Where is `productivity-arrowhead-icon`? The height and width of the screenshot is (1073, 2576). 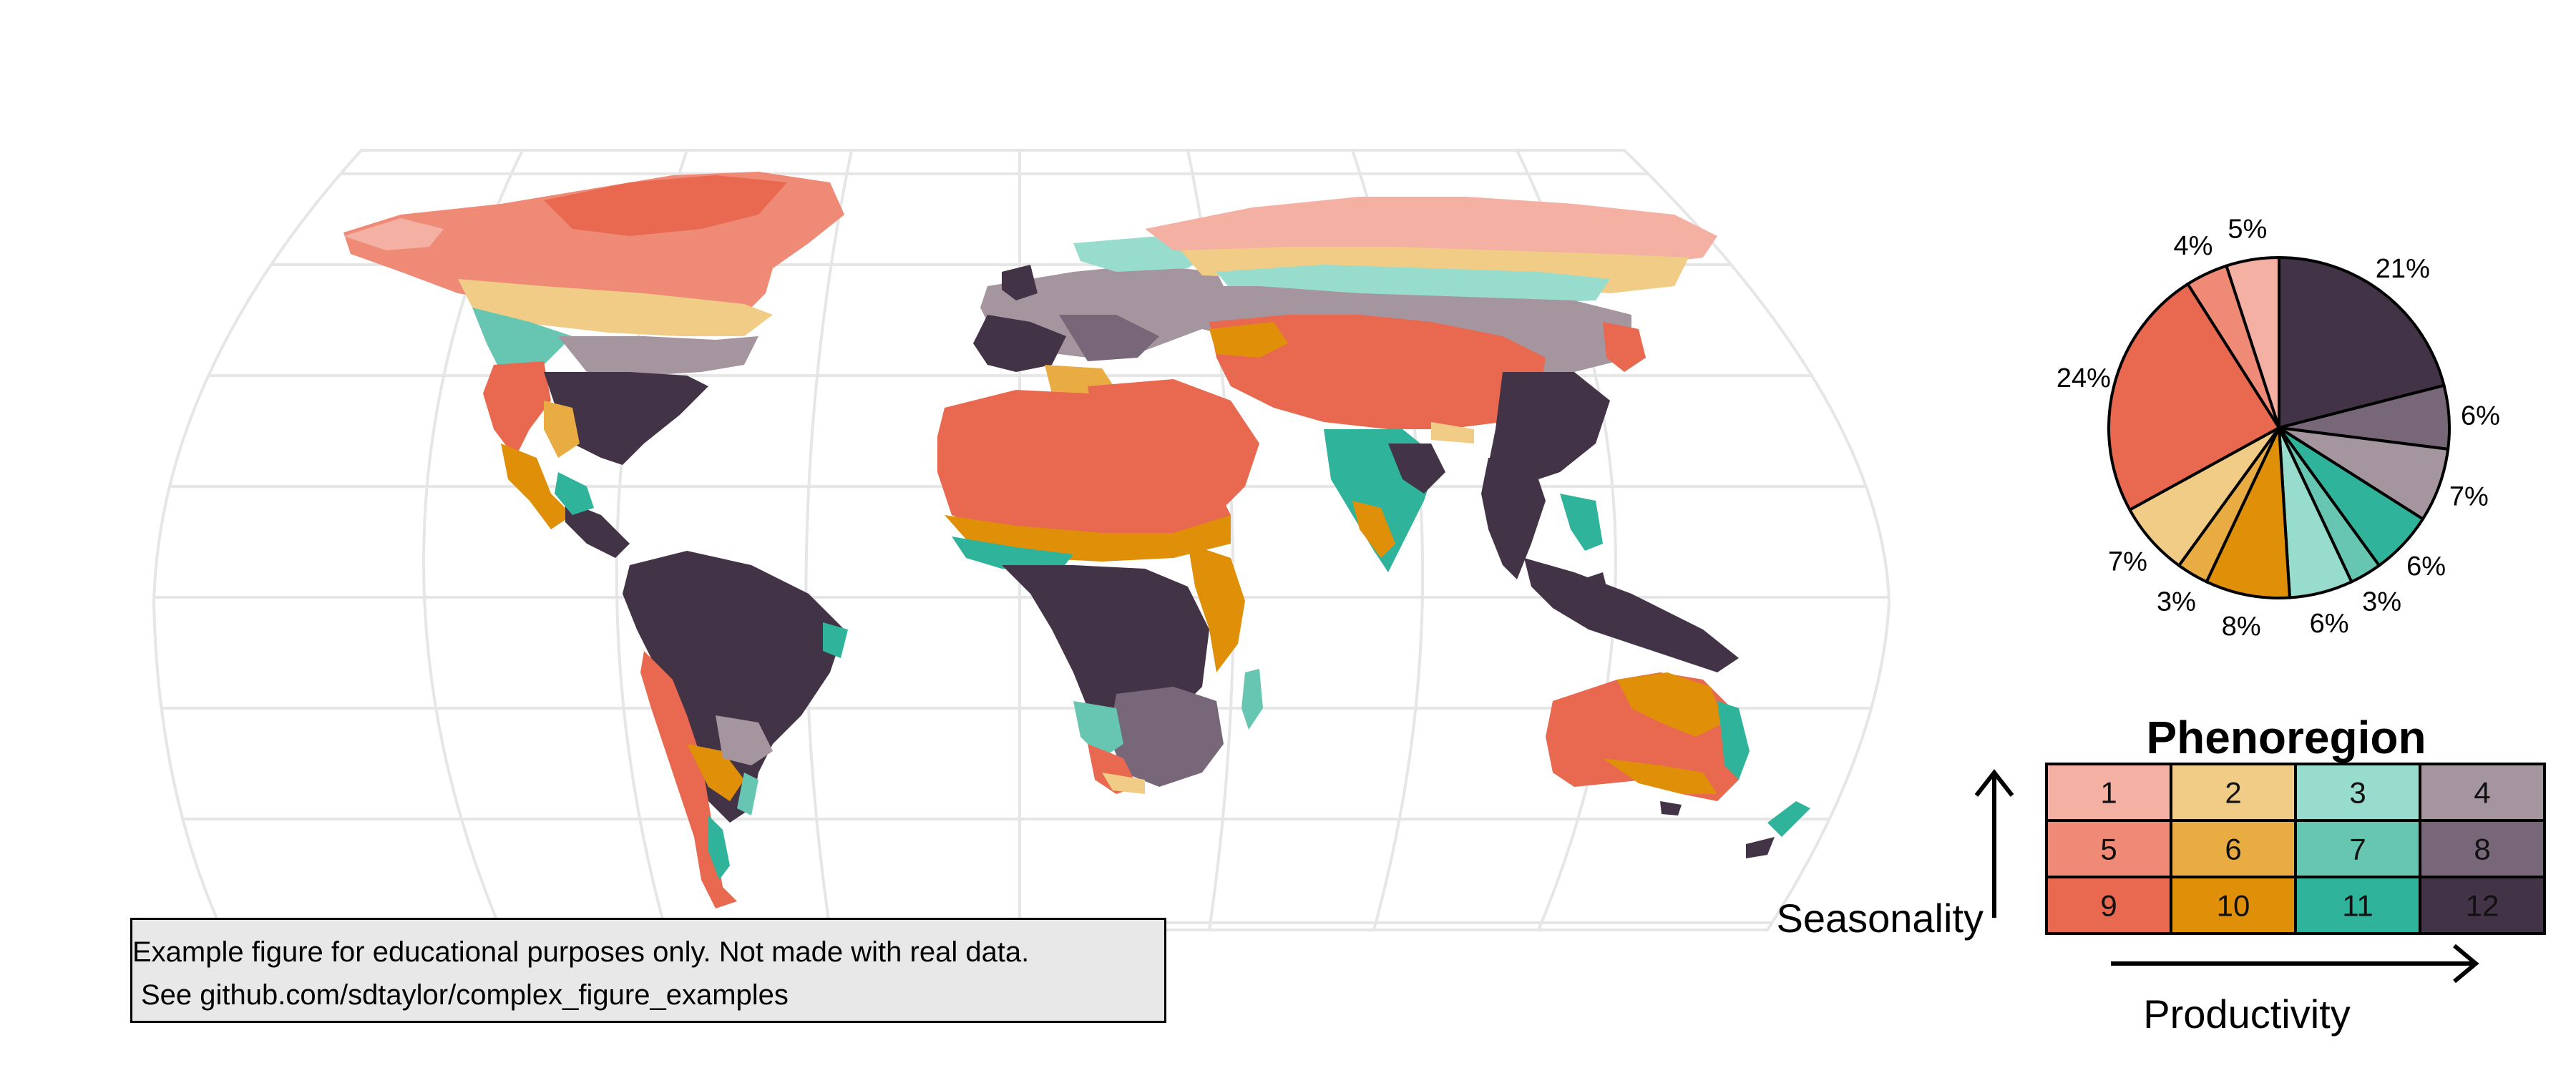 productivity-arrowhead-icon is located at coordinates (2466, 964).